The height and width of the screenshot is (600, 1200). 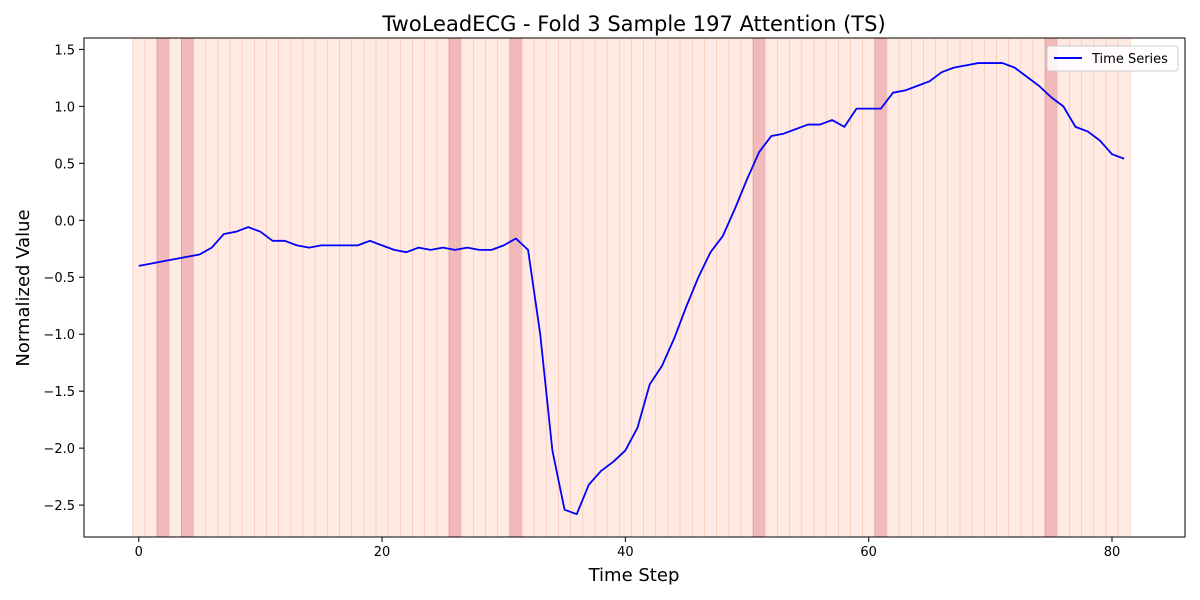 What do you see at coordinates (59, 449) in the screenshot?
I see `y-tick-label: −2.0` at bounding box center [59, 449].